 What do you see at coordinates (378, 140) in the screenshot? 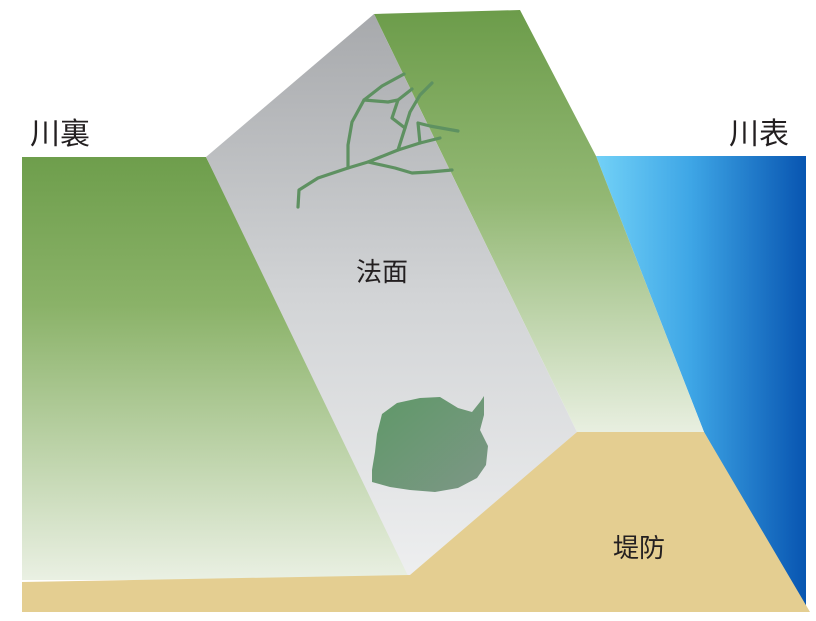
I see `crack-lines` at bounding box center [378, 140].